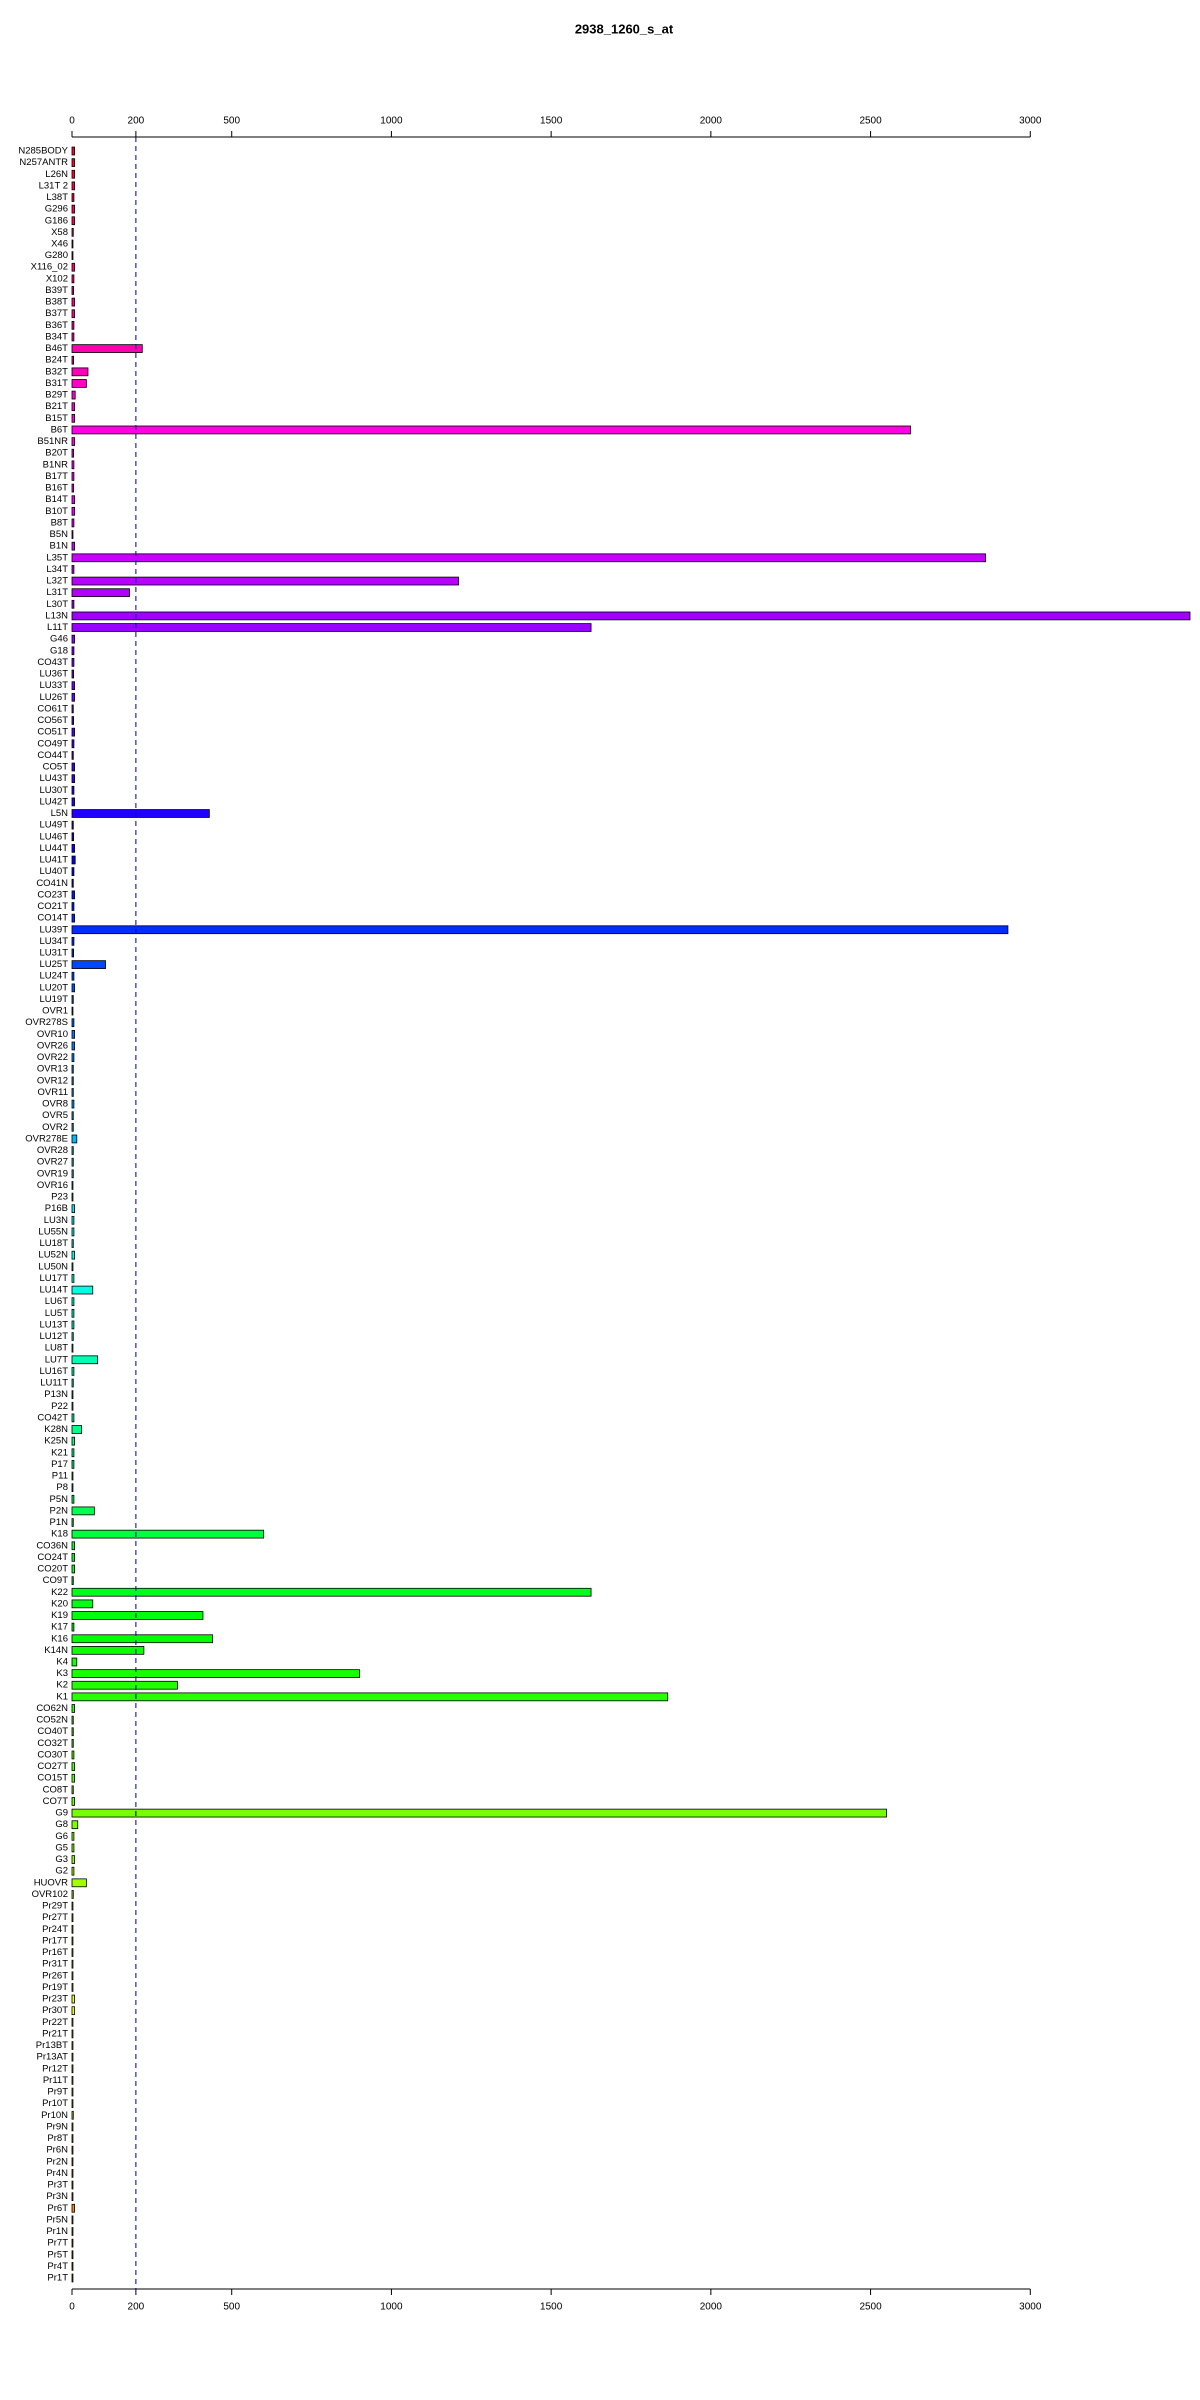 Image resolution: width=1200 pixels, height=2400 pixels. I want to click on y-tick-label: Pr6N, so click(57, 2150).